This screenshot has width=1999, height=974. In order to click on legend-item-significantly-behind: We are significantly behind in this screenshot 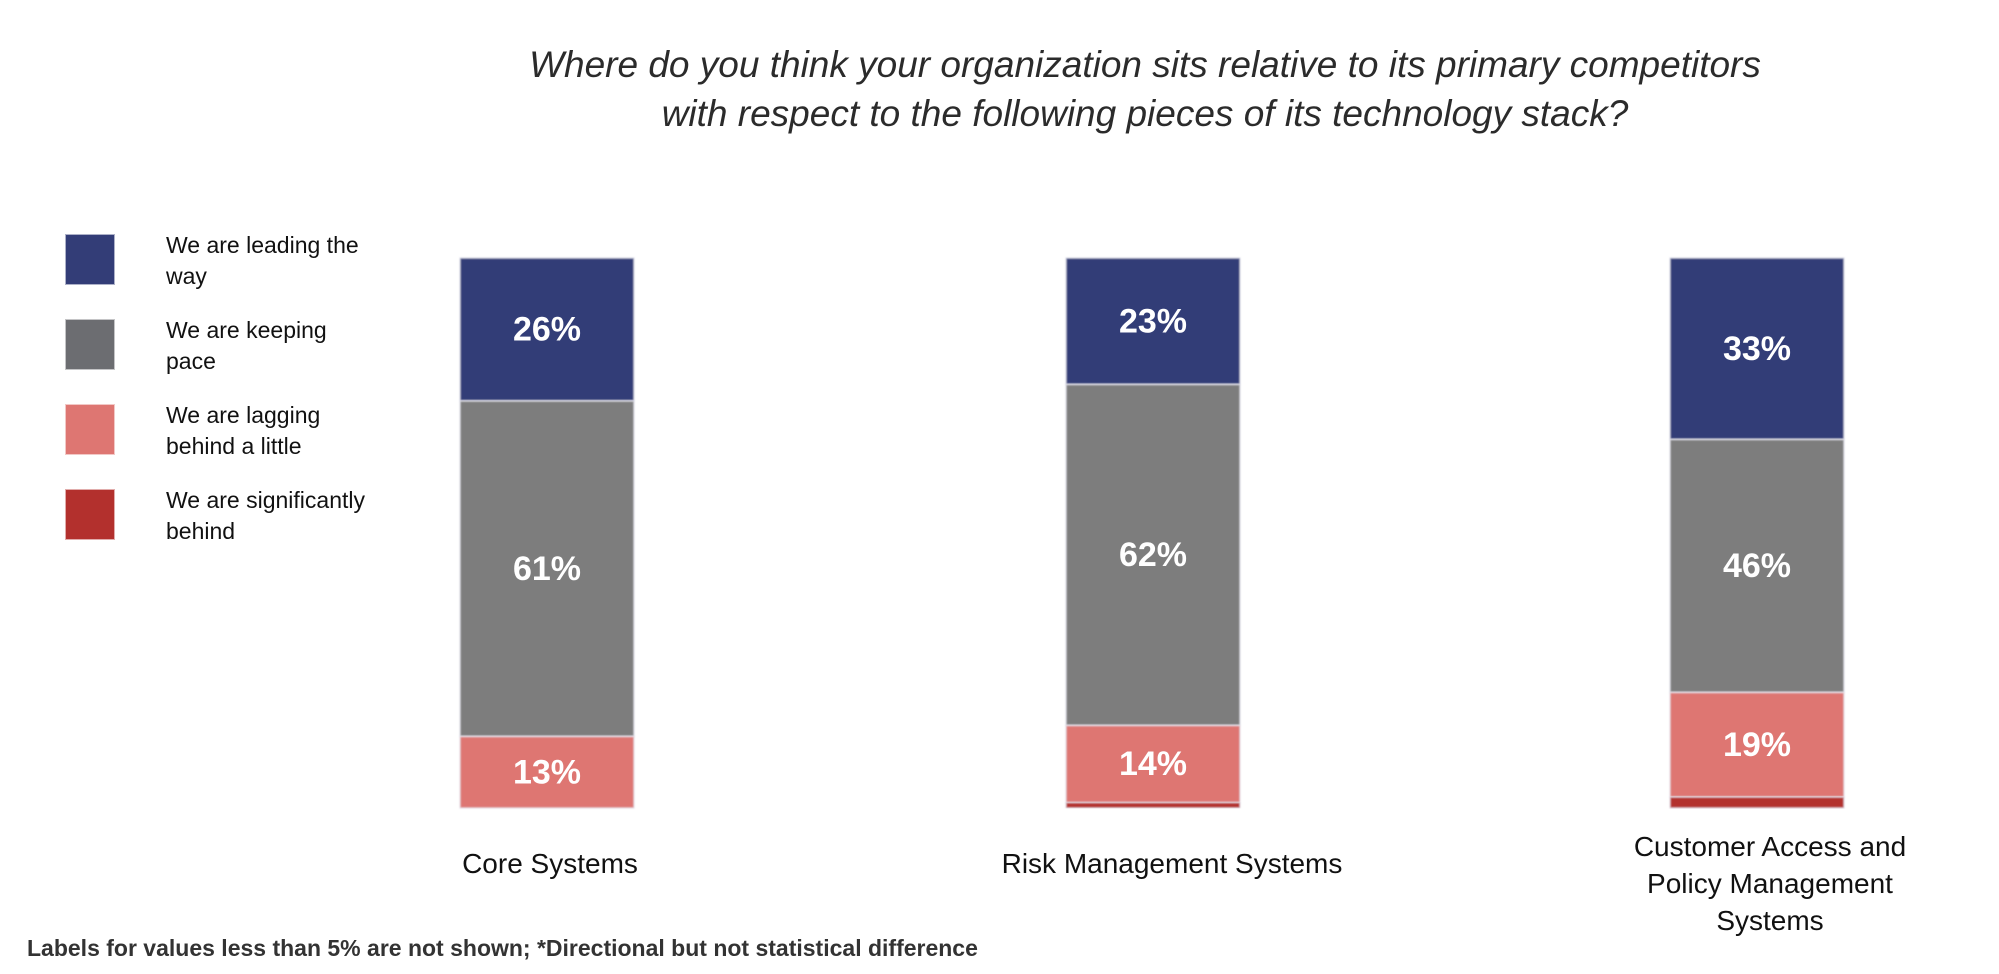, I will do `click(245, 518)`.